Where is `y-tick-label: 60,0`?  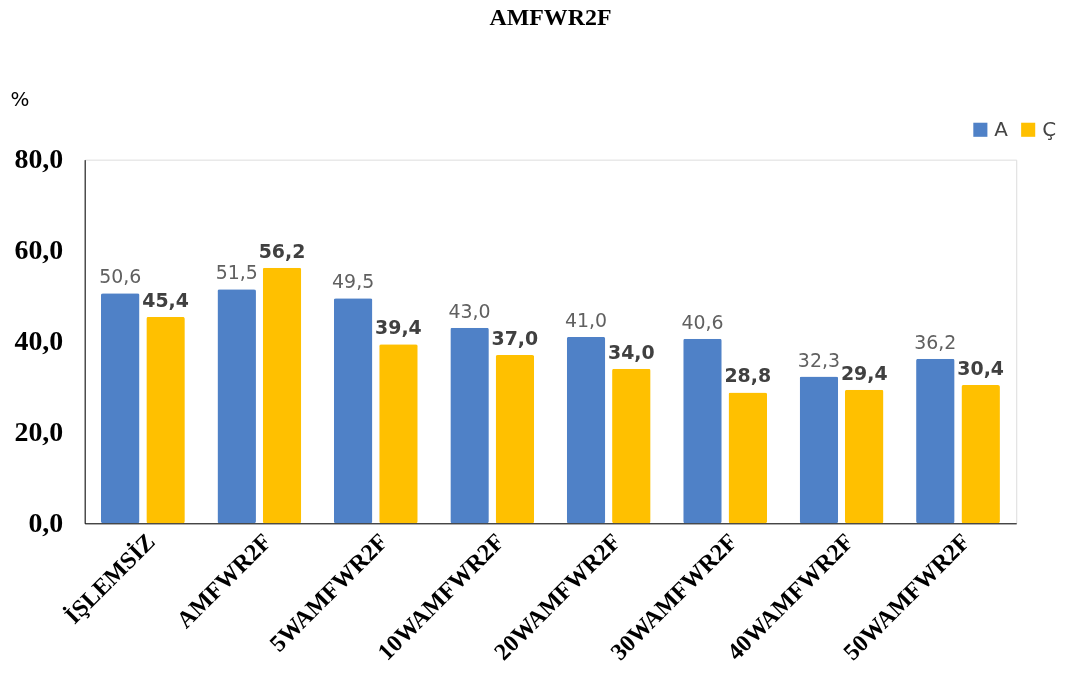 y-tick-label: 60,0 is located at coordinates (39, 250).